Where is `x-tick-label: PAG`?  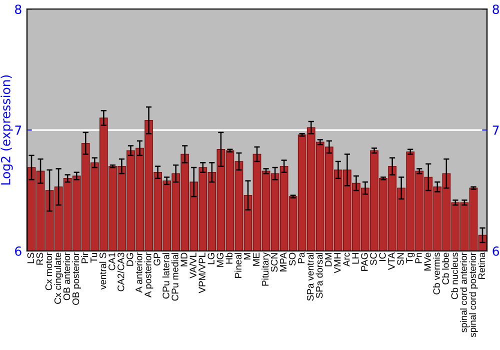 x-tick-label: PAG is located at coordinates (364, 262).